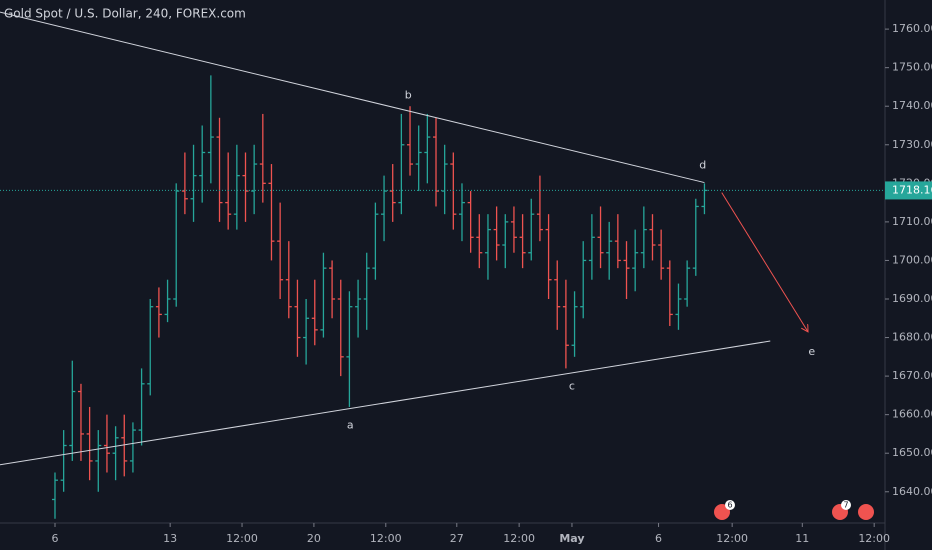 This screenshot has width=932, height=550. Describe the element at coordinates (811, 351) in the screenshot. I see `wave-label: e` at that location.